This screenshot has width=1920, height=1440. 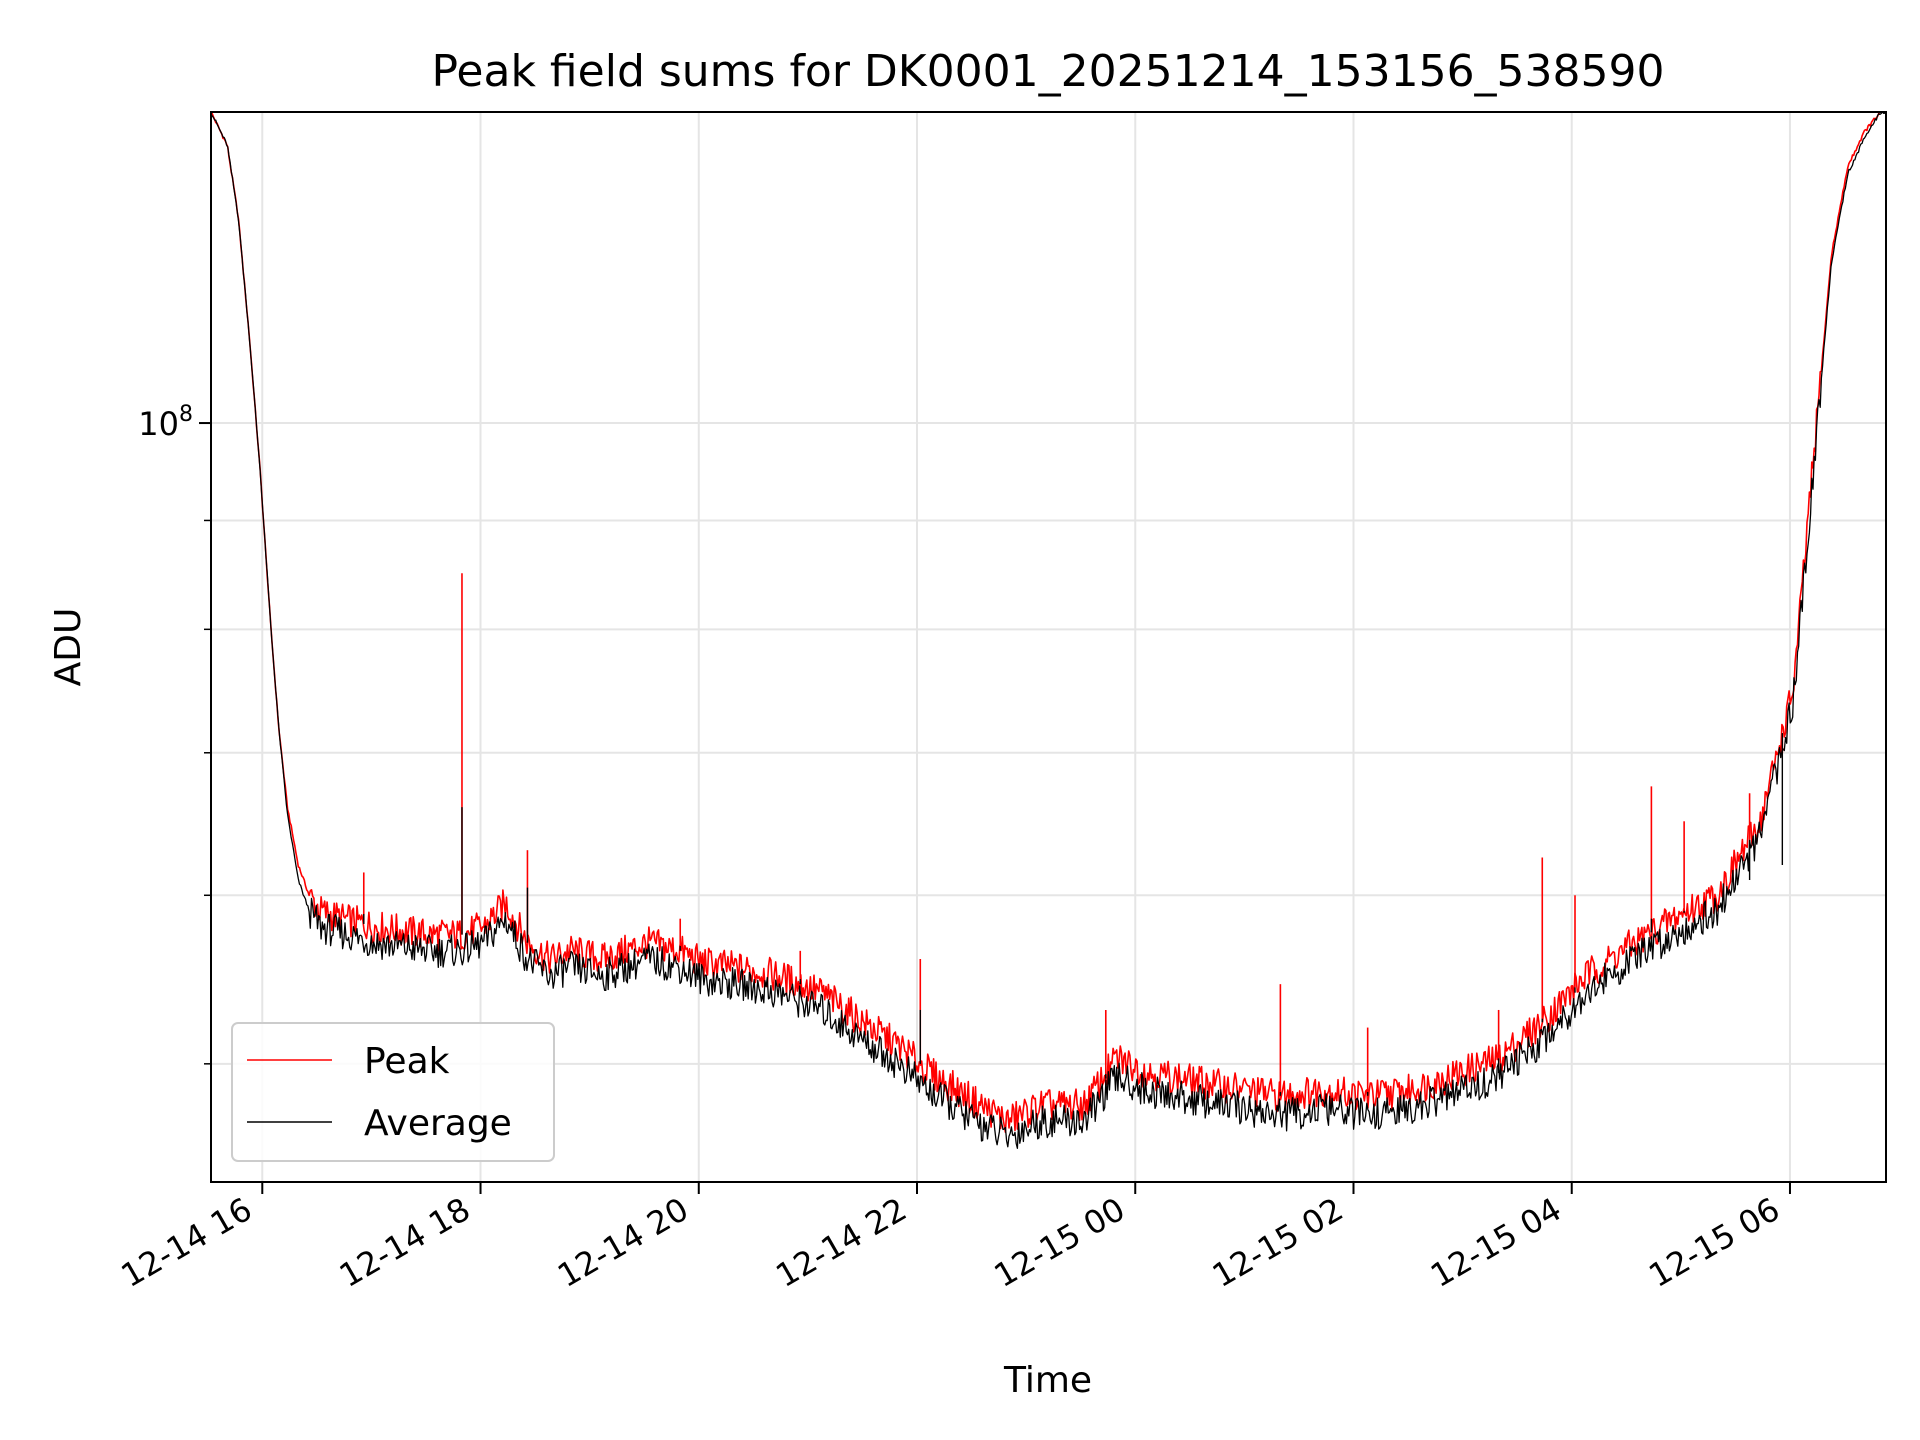 I want to click on legend-peak-label: Peak, so click(x=407, y=1061).